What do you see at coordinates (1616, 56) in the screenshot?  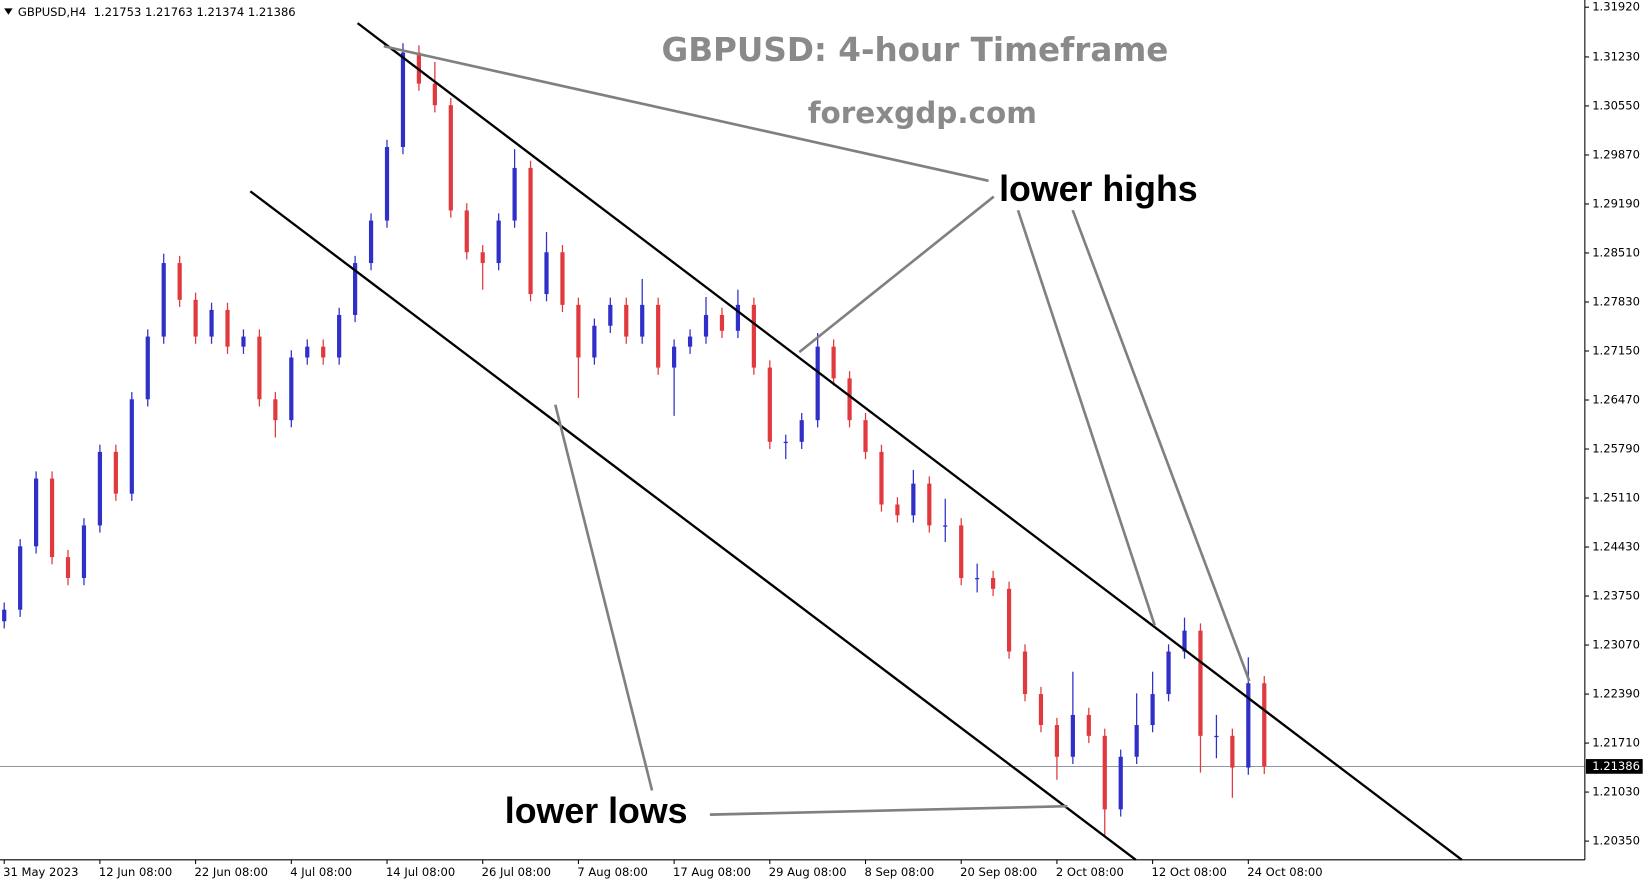 I see `y-tick-label: 1.31230` at bounding box center [1616, 56].